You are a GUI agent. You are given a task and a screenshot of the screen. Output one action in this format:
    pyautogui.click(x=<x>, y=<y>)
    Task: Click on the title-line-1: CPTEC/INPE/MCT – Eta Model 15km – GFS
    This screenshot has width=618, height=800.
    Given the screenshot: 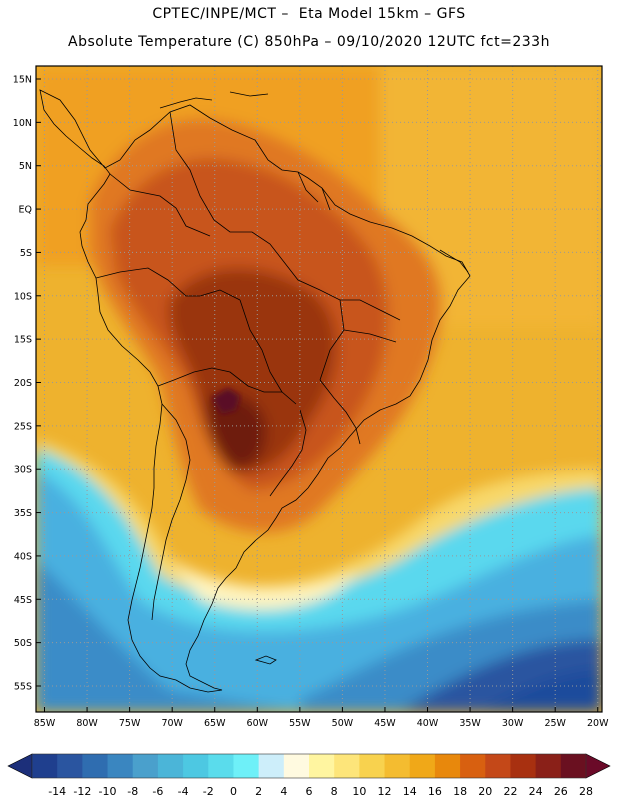 What is the action you would take?
    pyautogui.click(x=309, y=14)
    